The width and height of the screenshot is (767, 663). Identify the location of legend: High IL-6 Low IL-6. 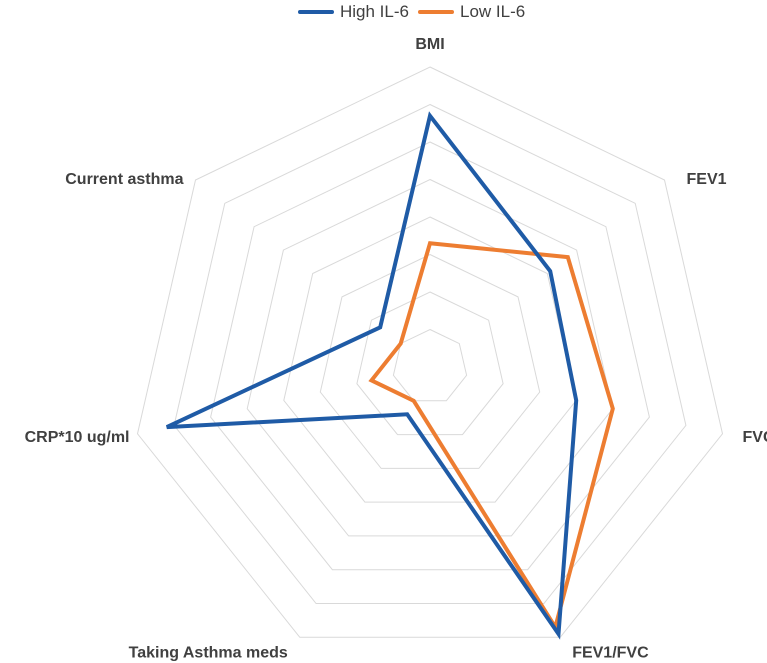
(383, 13).